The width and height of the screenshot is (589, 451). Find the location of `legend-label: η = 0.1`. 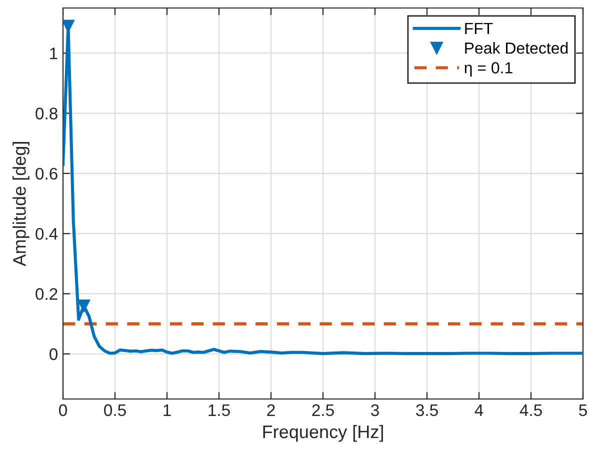

legend-label: η = 0.1 is located at coordinates (488, 69).